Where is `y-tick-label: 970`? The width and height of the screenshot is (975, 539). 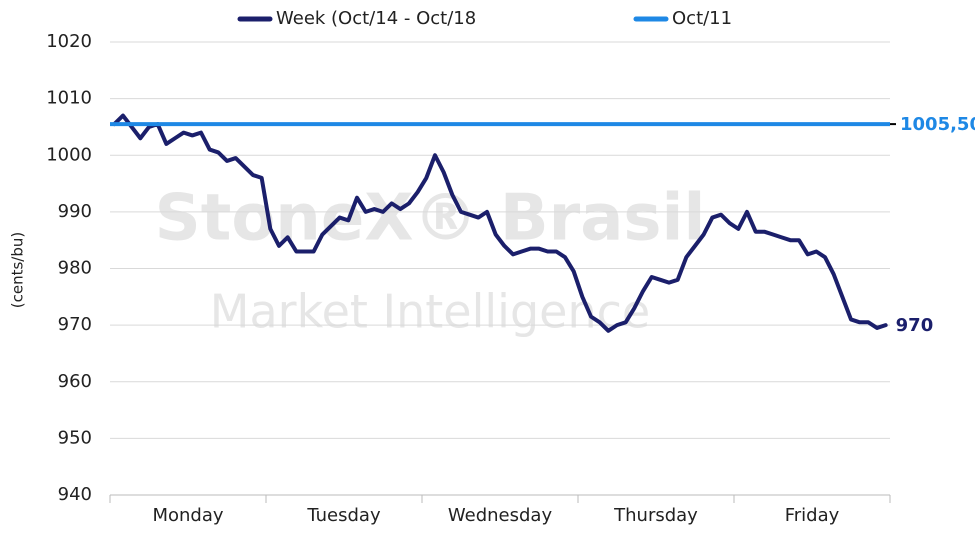 y-tick-label: 970 is located at coordinates (75, 324).